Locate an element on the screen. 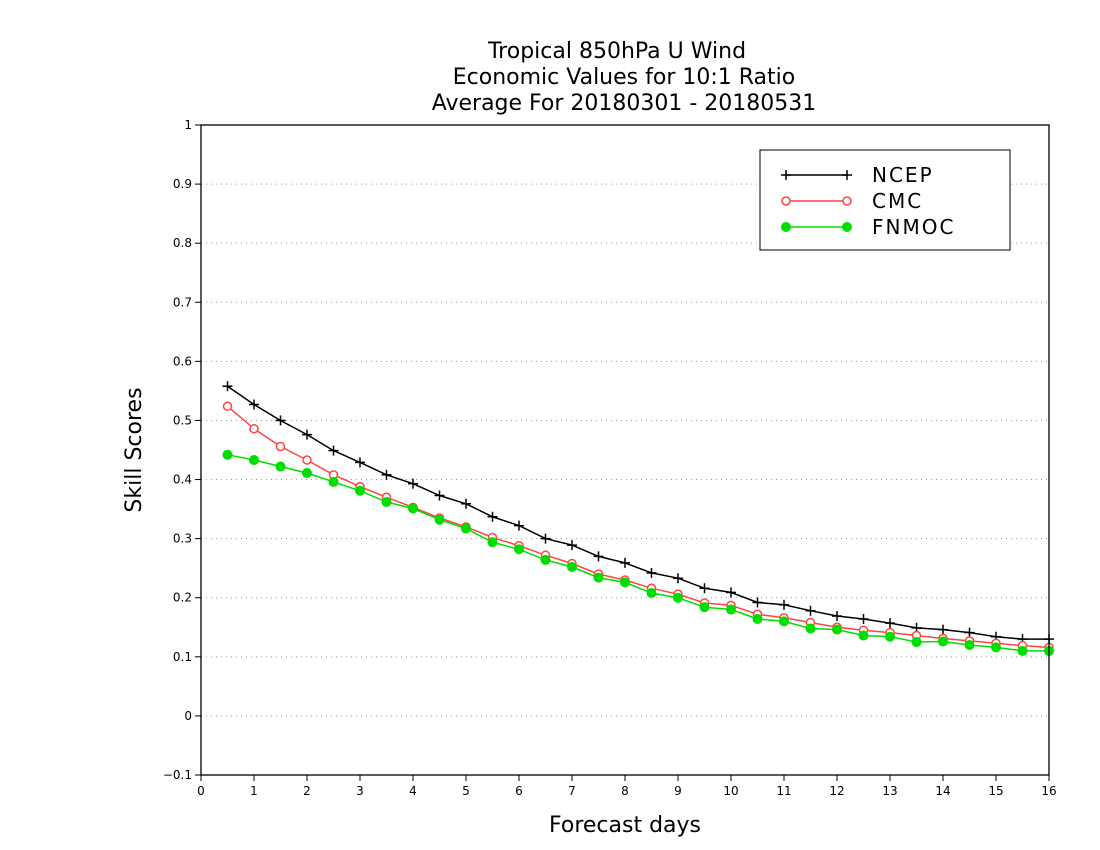 Image resolution: width=1100 pixels, height=850 pixels. chart-title-line-2: Economic Values for 10:1 Ratio is located at coordinates (624, 77).